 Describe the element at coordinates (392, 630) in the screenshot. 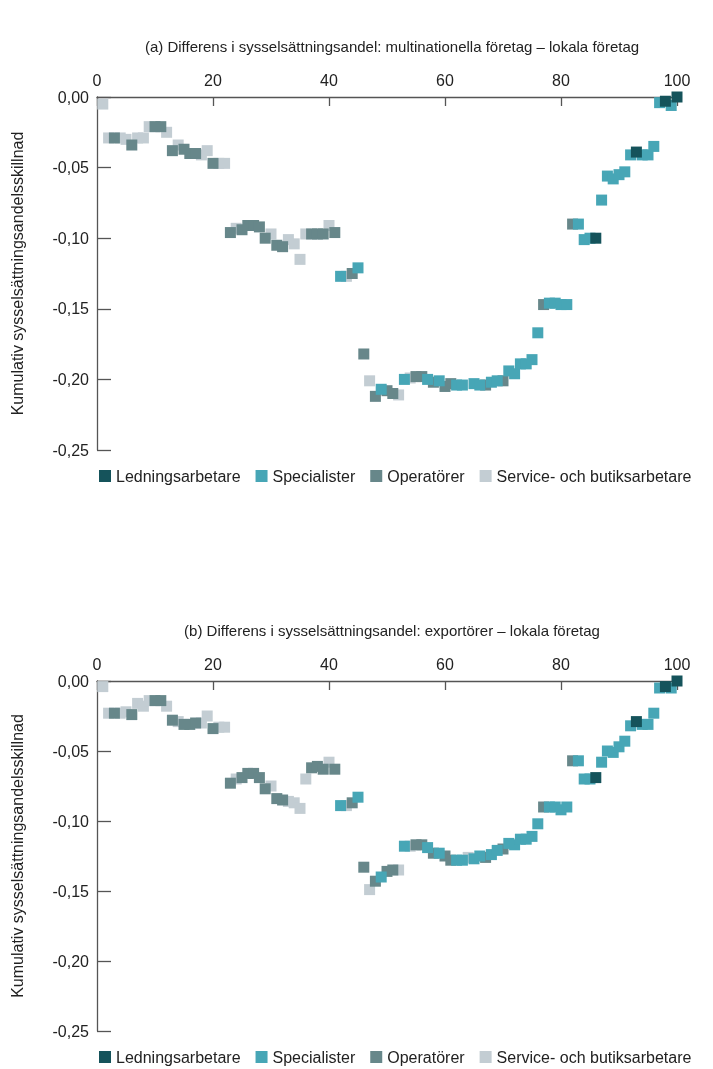

I see `chart-title: (b) Differens i sysselsättningsandel: exportörer – lokala företag` at that location.